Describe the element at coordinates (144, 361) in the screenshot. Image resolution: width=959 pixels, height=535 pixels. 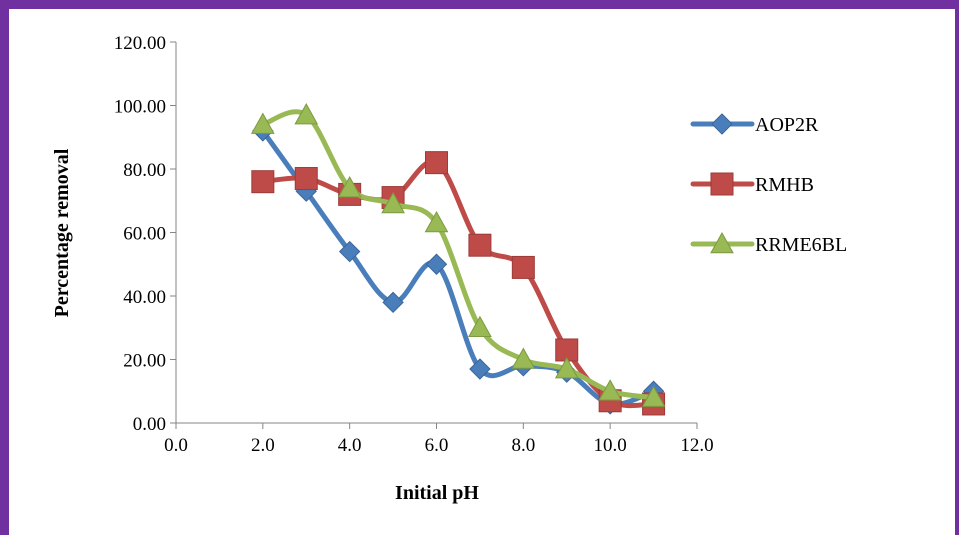
I see `y-tick-label: 20.00` at that location.